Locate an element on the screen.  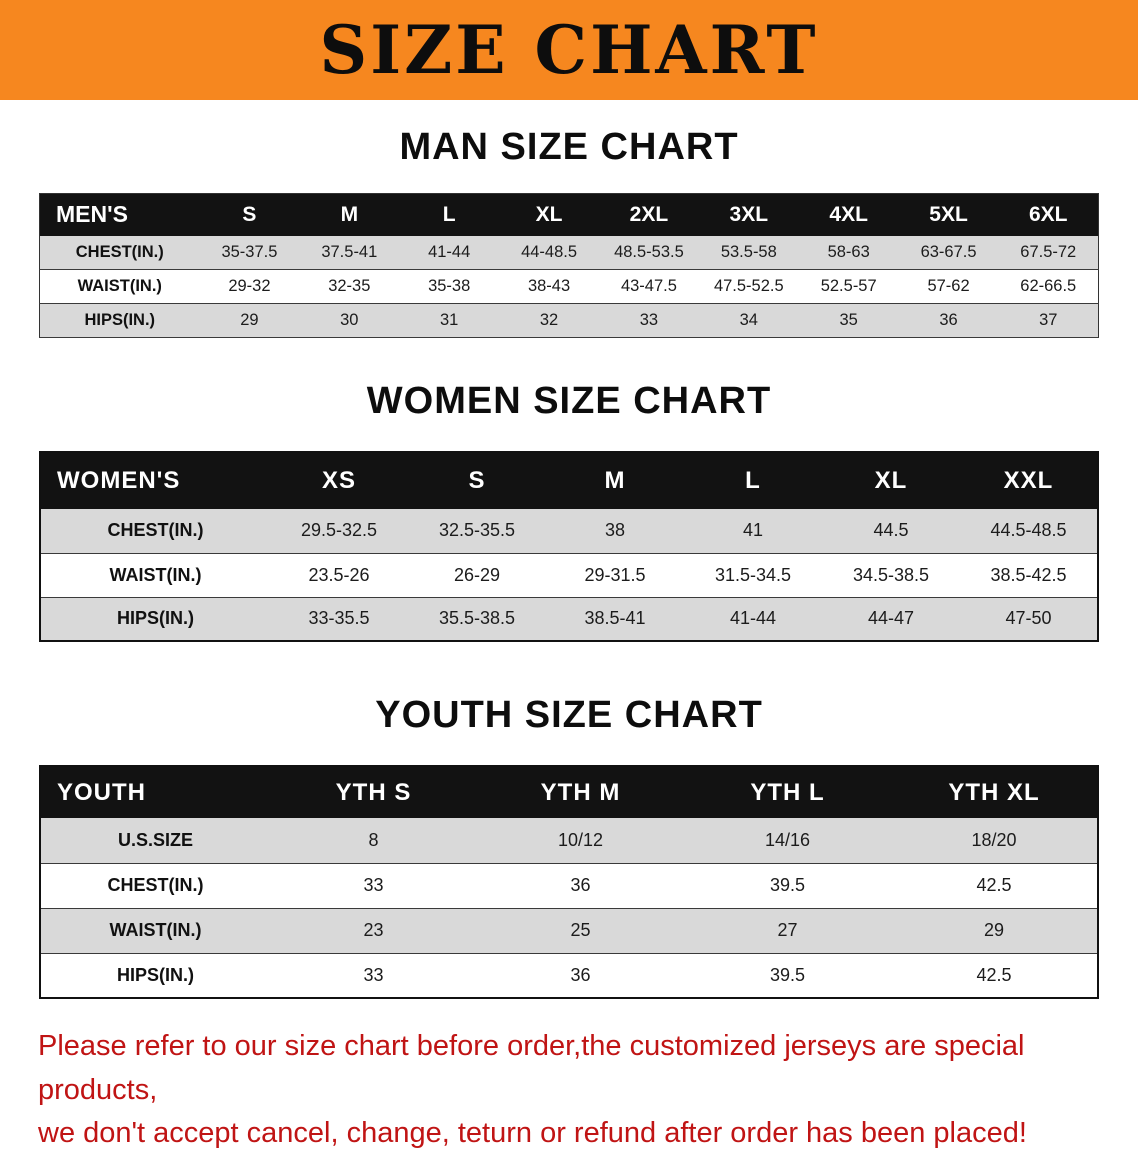
page-title: SIZE CHART is located at coordinates (569, 50).